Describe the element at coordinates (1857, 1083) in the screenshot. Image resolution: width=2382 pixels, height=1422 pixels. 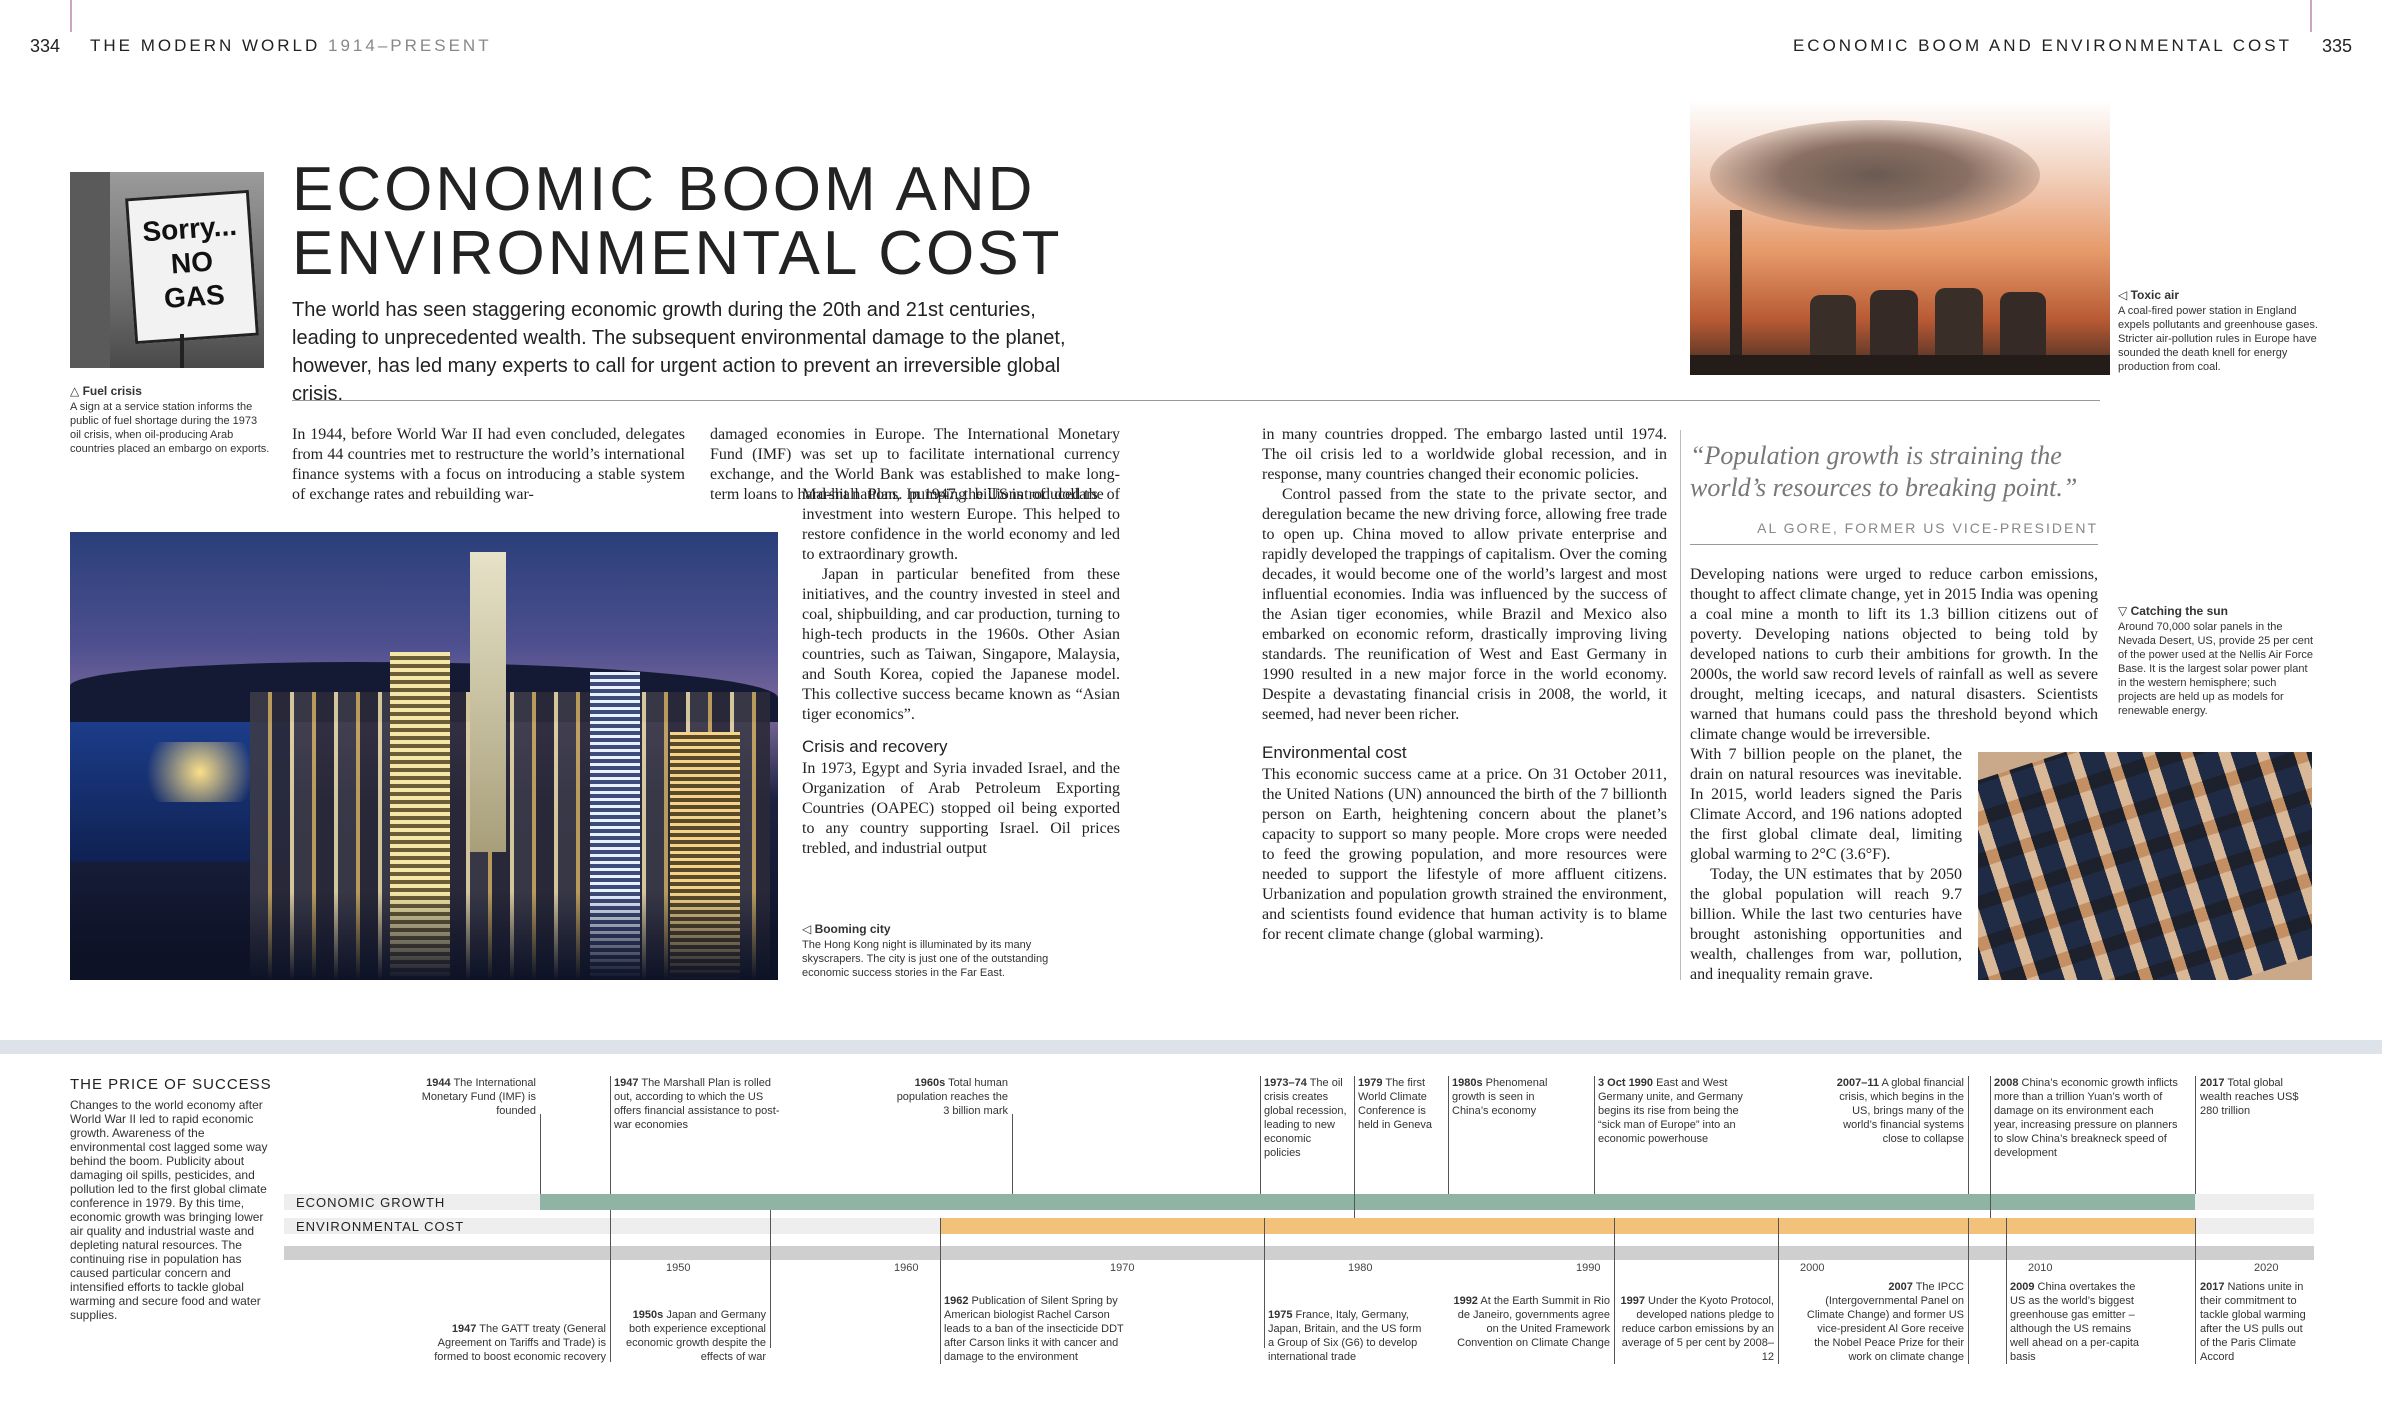
I see `event-year: 2007–11` at that location.